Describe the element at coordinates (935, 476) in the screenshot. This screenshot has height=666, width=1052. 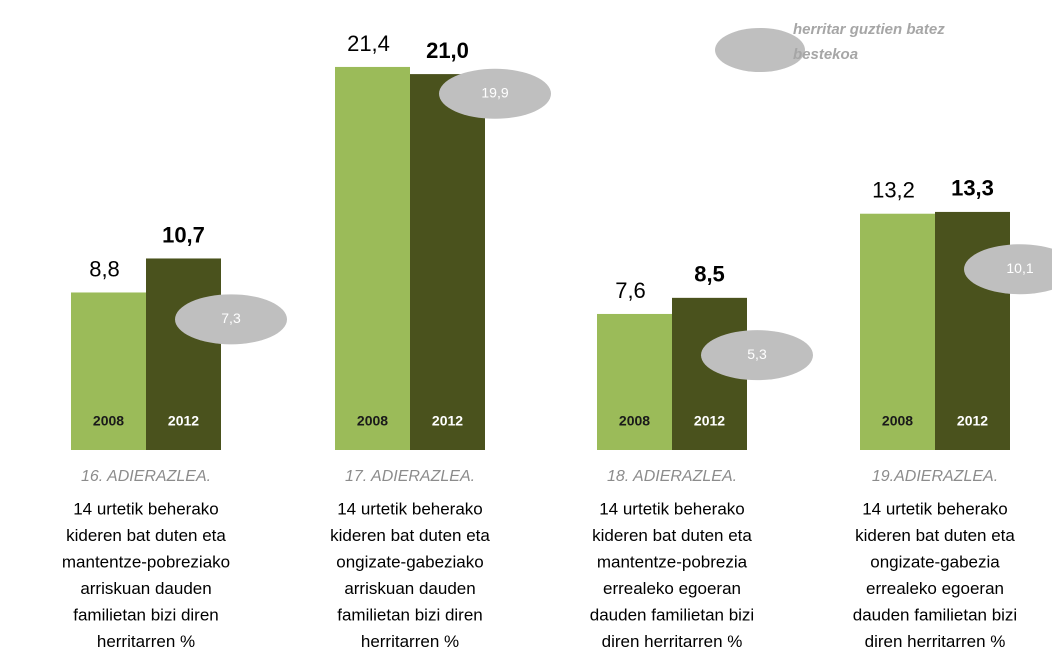
I see `indicator-label: 19.ADIERAZLEA.` at that location.